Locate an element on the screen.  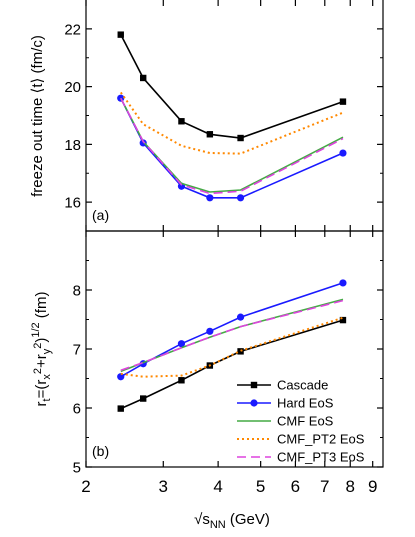
panel-b-y-axis-label: rt=(rx2+ry2)1/2 (fm) is located at coordinates (41, 349).